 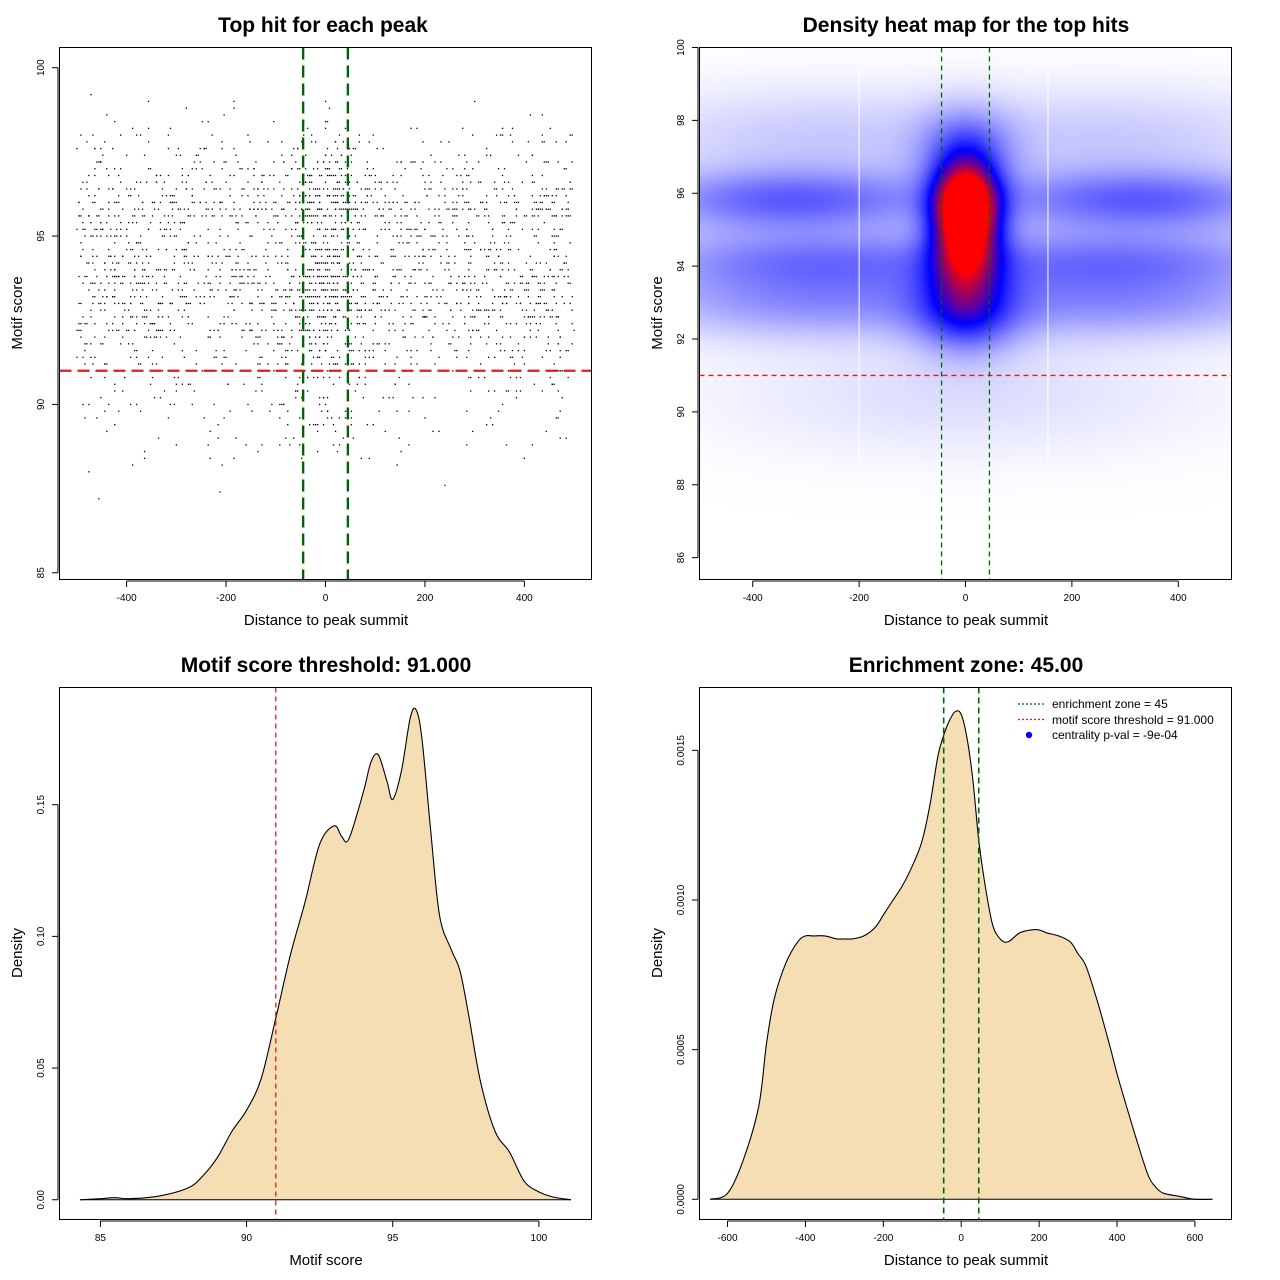 What do you see at coordinates (859, 598) in the screenshot?
I see `x-tick-label: -200` at bounding box center [859, 598].